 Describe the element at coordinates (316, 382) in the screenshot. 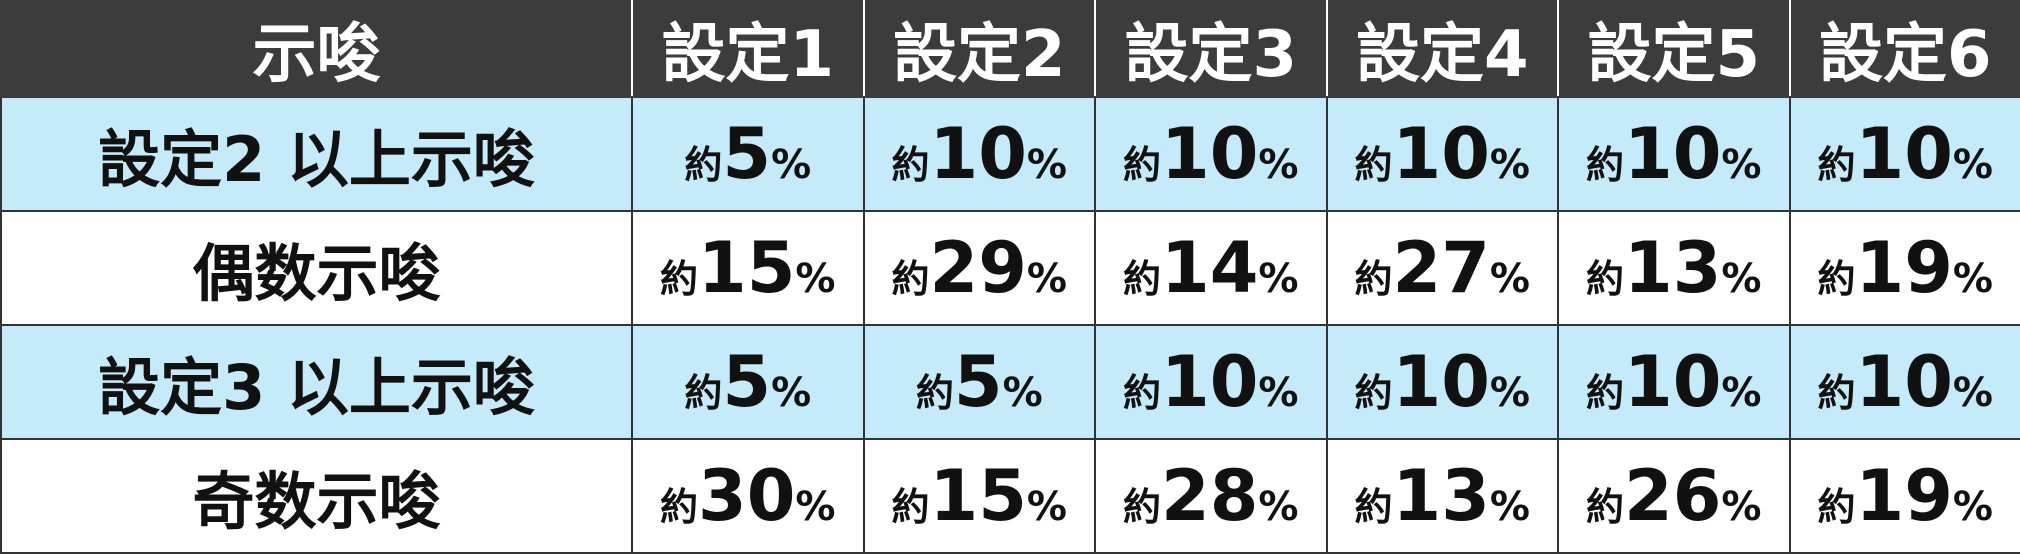

I see `row-label: 設定3 以上示唆` at that location.